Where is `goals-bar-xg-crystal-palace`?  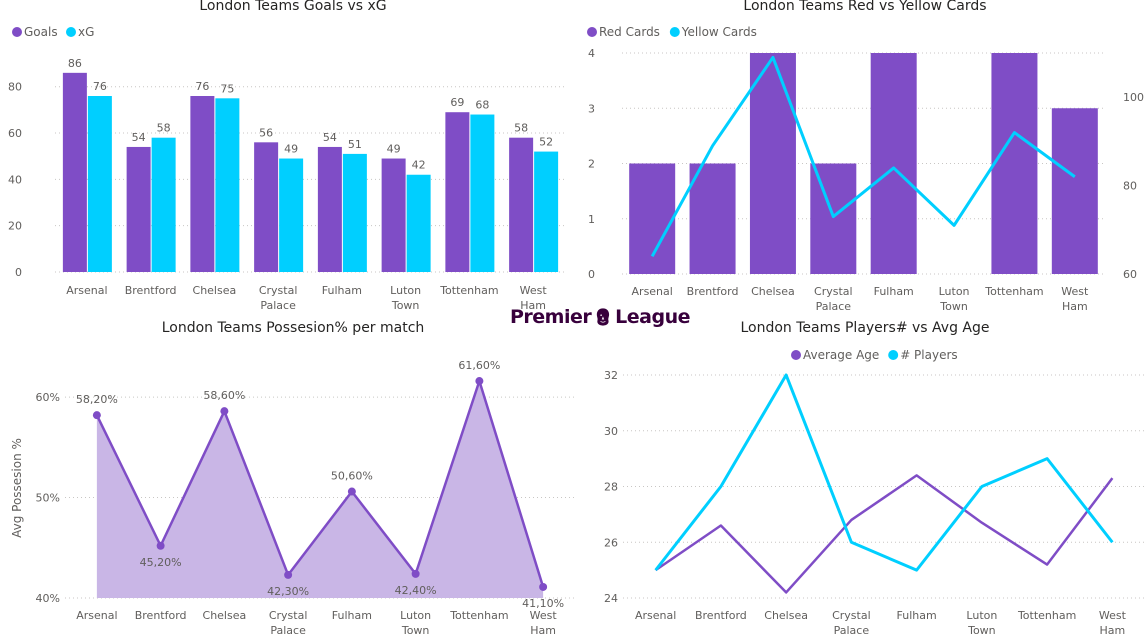 goals-bar-xg-crystal-palace is located at coordinates (291, 215).